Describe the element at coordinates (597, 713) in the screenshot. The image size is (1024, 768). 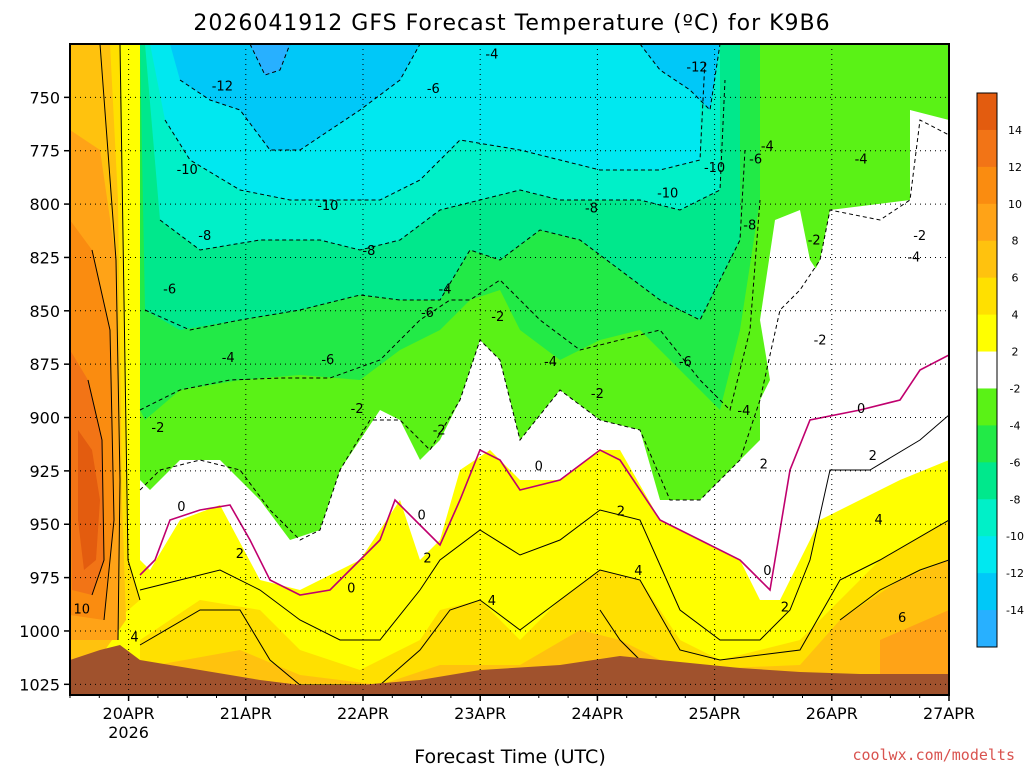
I see `x-tick-label: 24APR` at that location.